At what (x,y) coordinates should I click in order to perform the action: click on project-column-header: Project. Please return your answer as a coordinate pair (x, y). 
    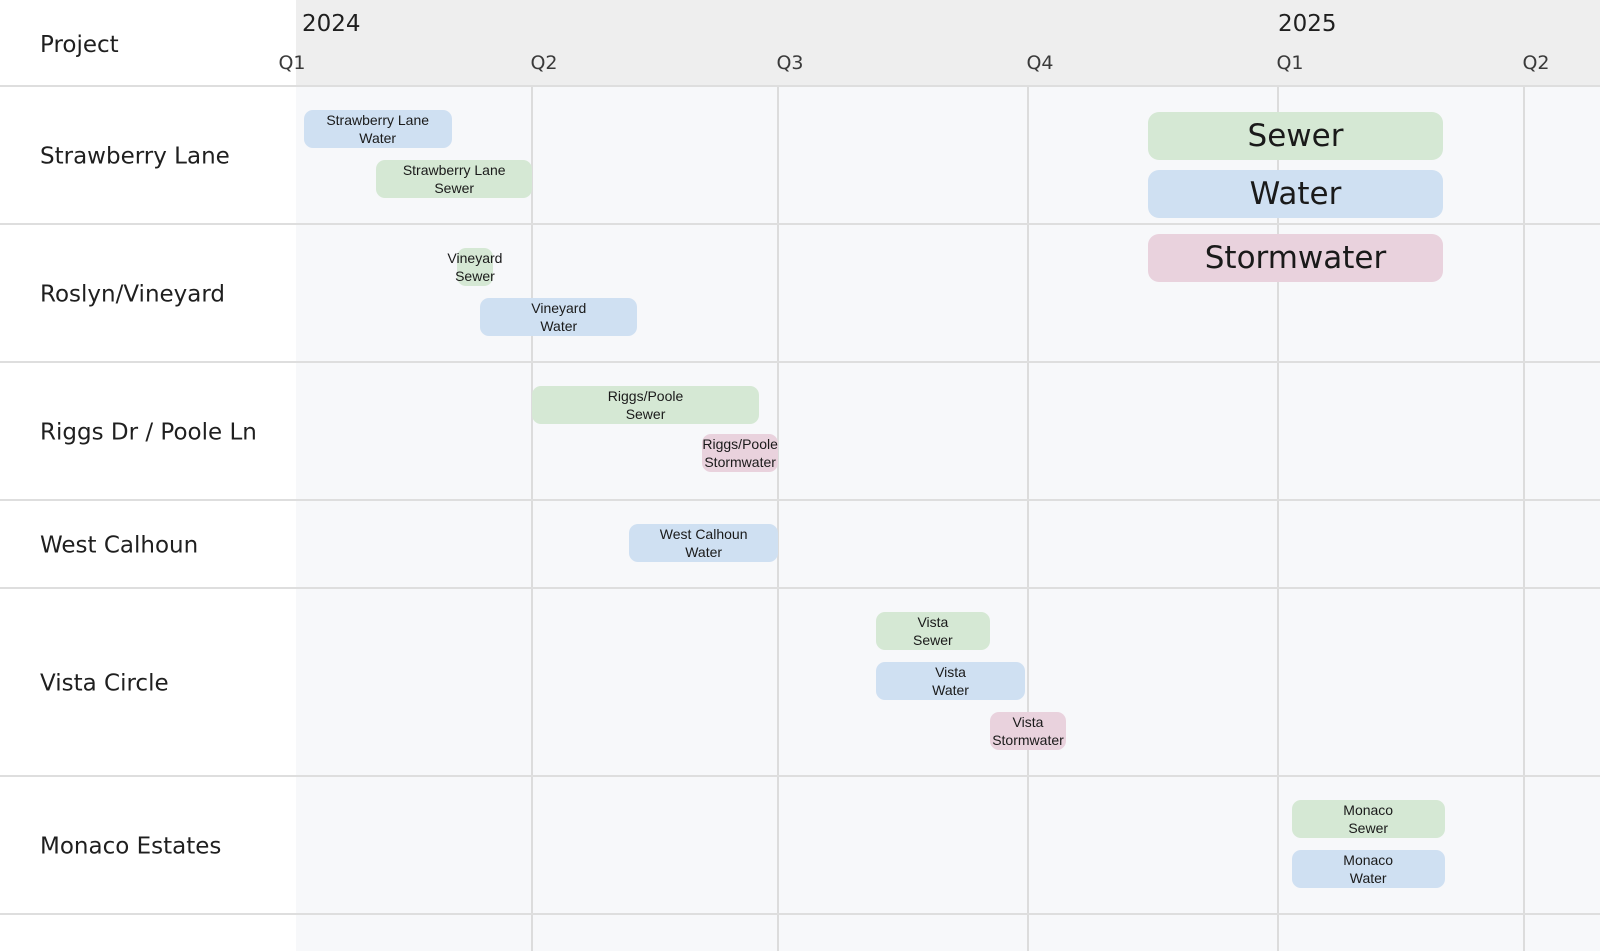
    Looking at the image, I should click on (148, 43).